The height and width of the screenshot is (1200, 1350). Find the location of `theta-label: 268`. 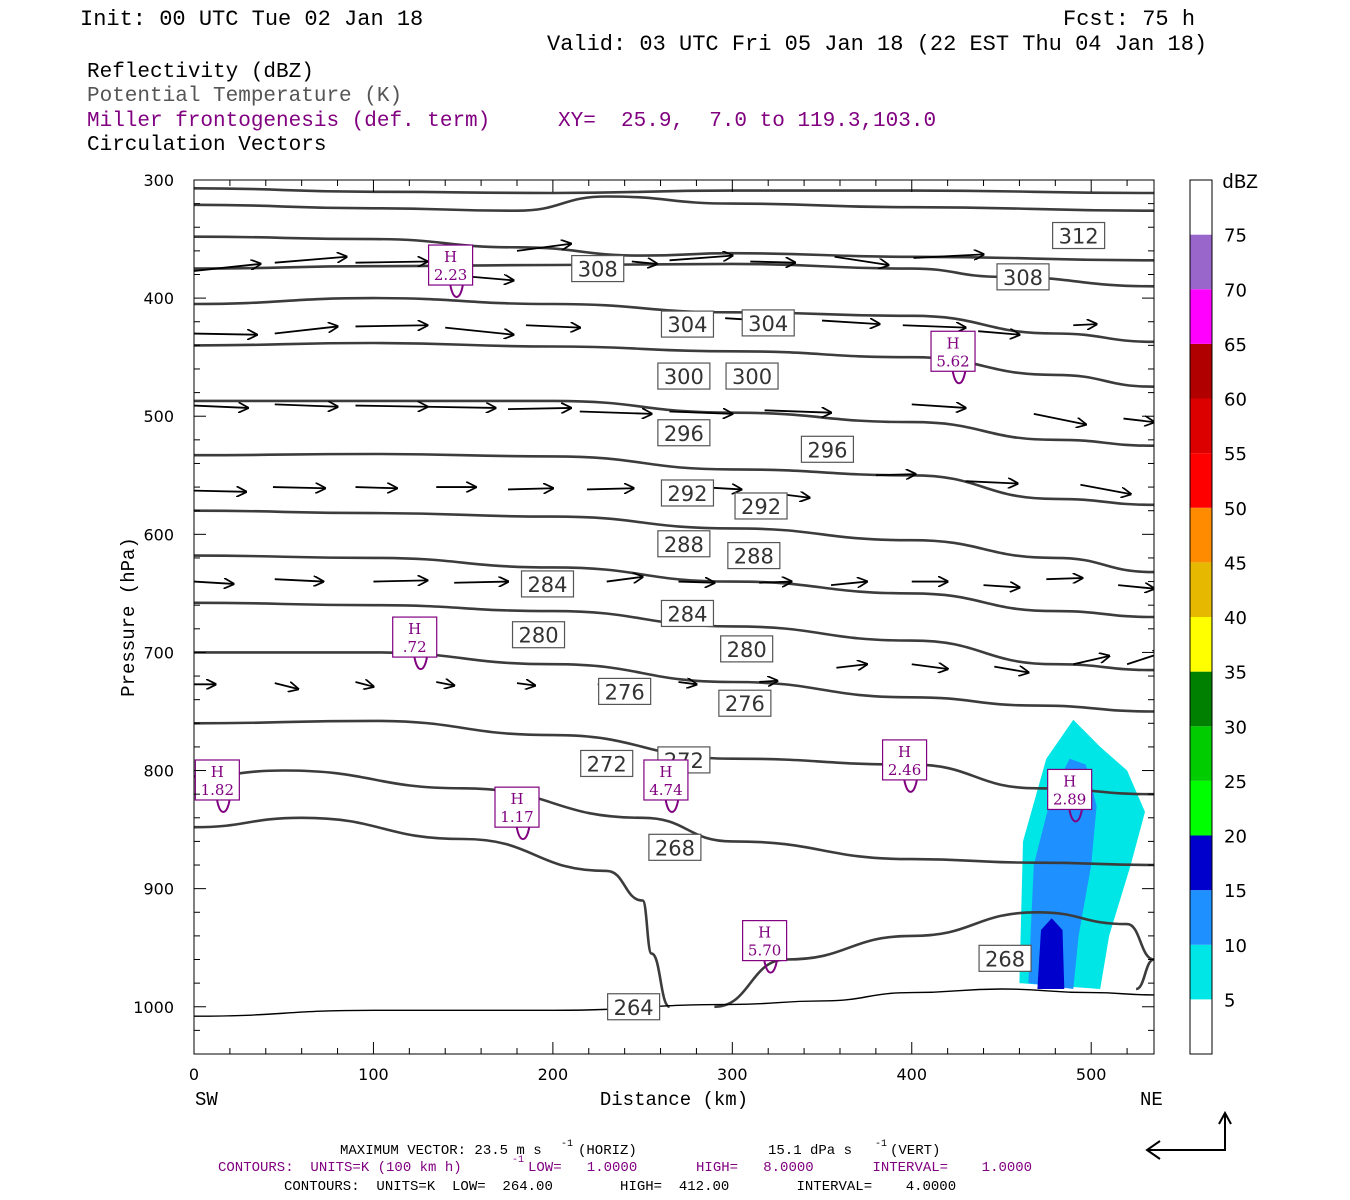

theta-label: 268 is located at coordinates (1005, 959).